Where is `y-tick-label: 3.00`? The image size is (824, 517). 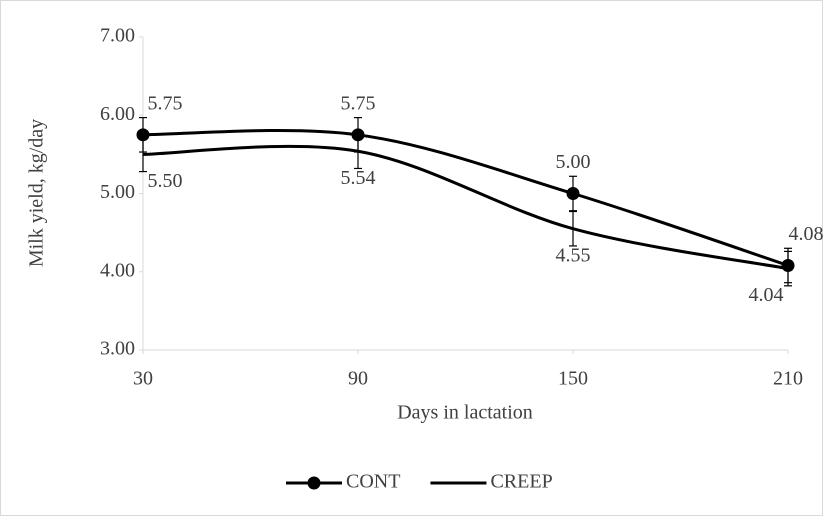 y-tick-label: 3.00 is located at coordinates (117, 349).